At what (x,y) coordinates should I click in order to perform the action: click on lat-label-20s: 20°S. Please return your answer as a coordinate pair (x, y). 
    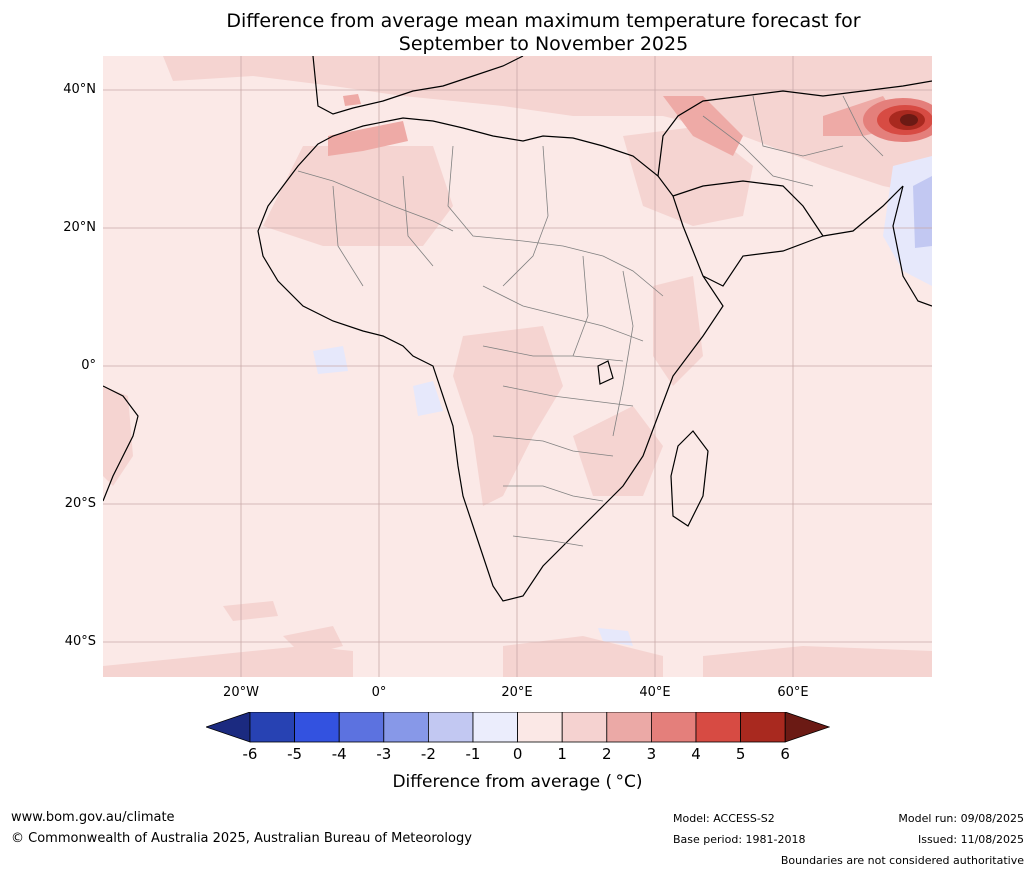
    Looking at the image, I should click on (80, 503).